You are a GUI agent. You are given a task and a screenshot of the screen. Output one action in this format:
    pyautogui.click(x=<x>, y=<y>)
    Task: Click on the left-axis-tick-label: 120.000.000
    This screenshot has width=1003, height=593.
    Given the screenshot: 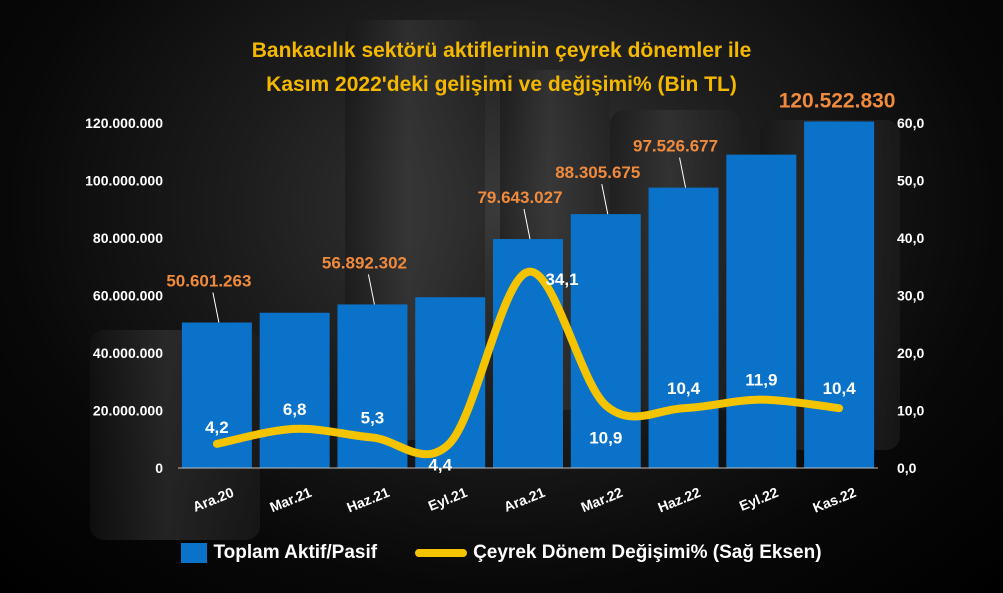 What is the action you would take?
    pyautogui.click(x=124, y=123)
    